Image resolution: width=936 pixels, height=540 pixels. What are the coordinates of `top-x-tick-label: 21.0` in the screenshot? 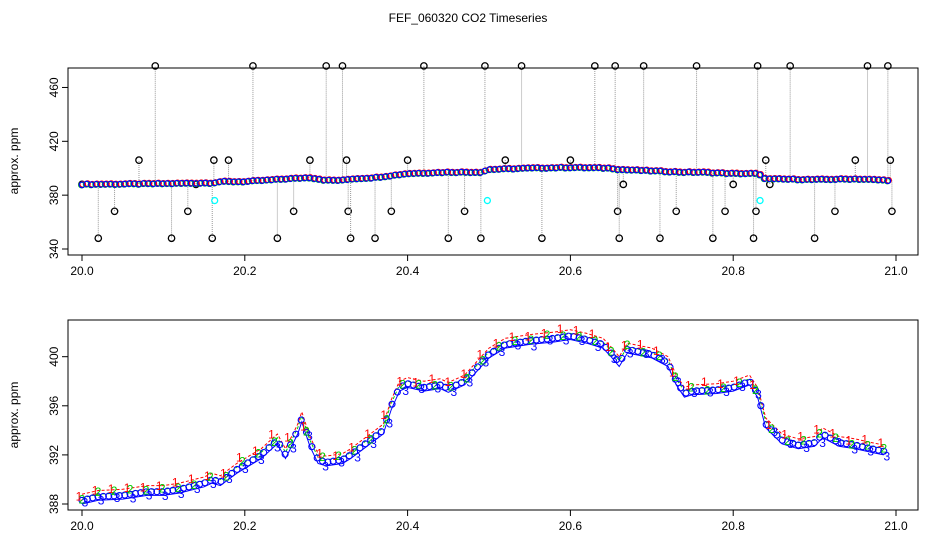 It's located at (896, 271).